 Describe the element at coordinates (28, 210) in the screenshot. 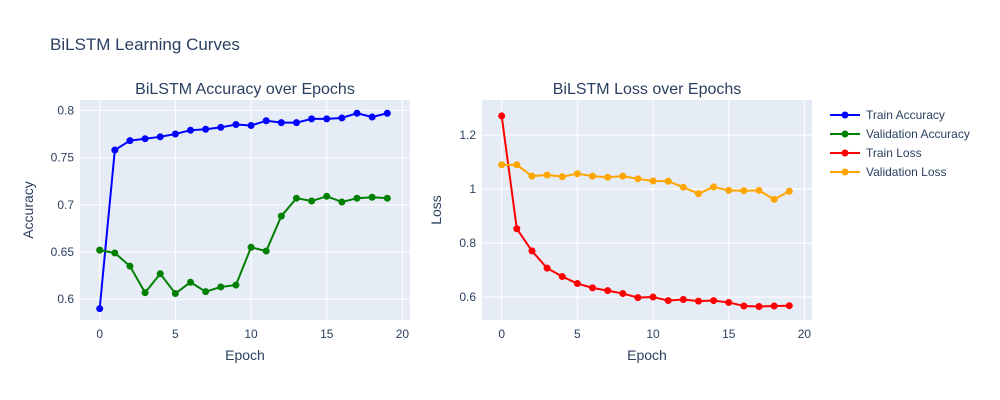

I see `accuracy-y-axis-label: Accuracy` at that location.